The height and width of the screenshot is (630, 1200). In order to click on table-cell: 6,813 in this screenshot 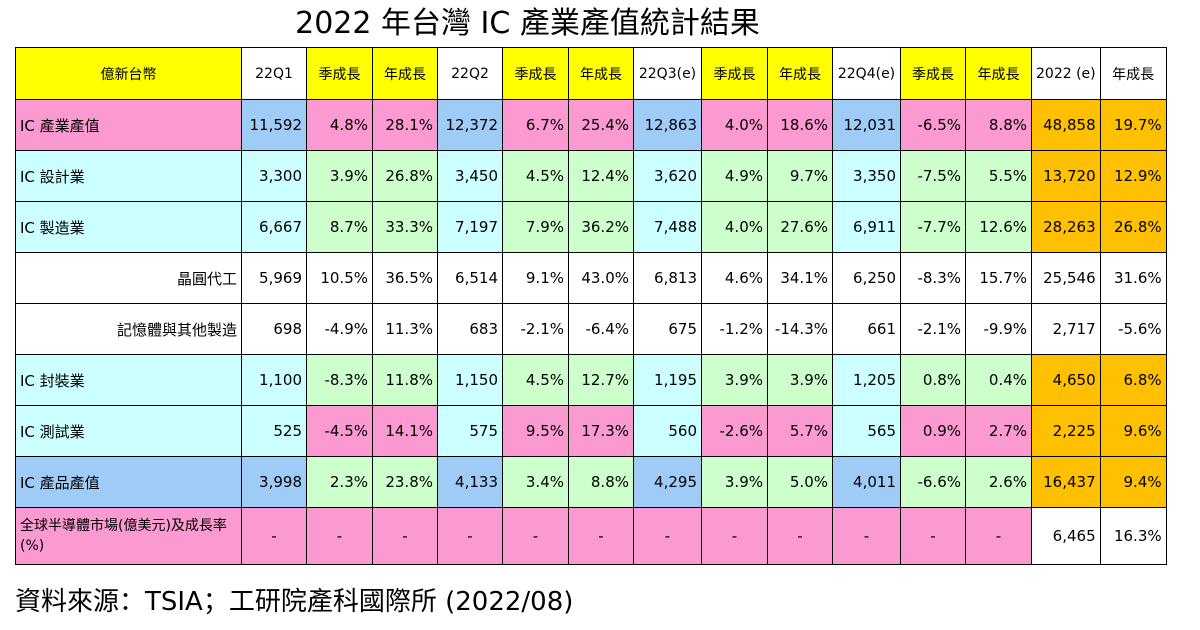, I will do `click(667, 278)`.